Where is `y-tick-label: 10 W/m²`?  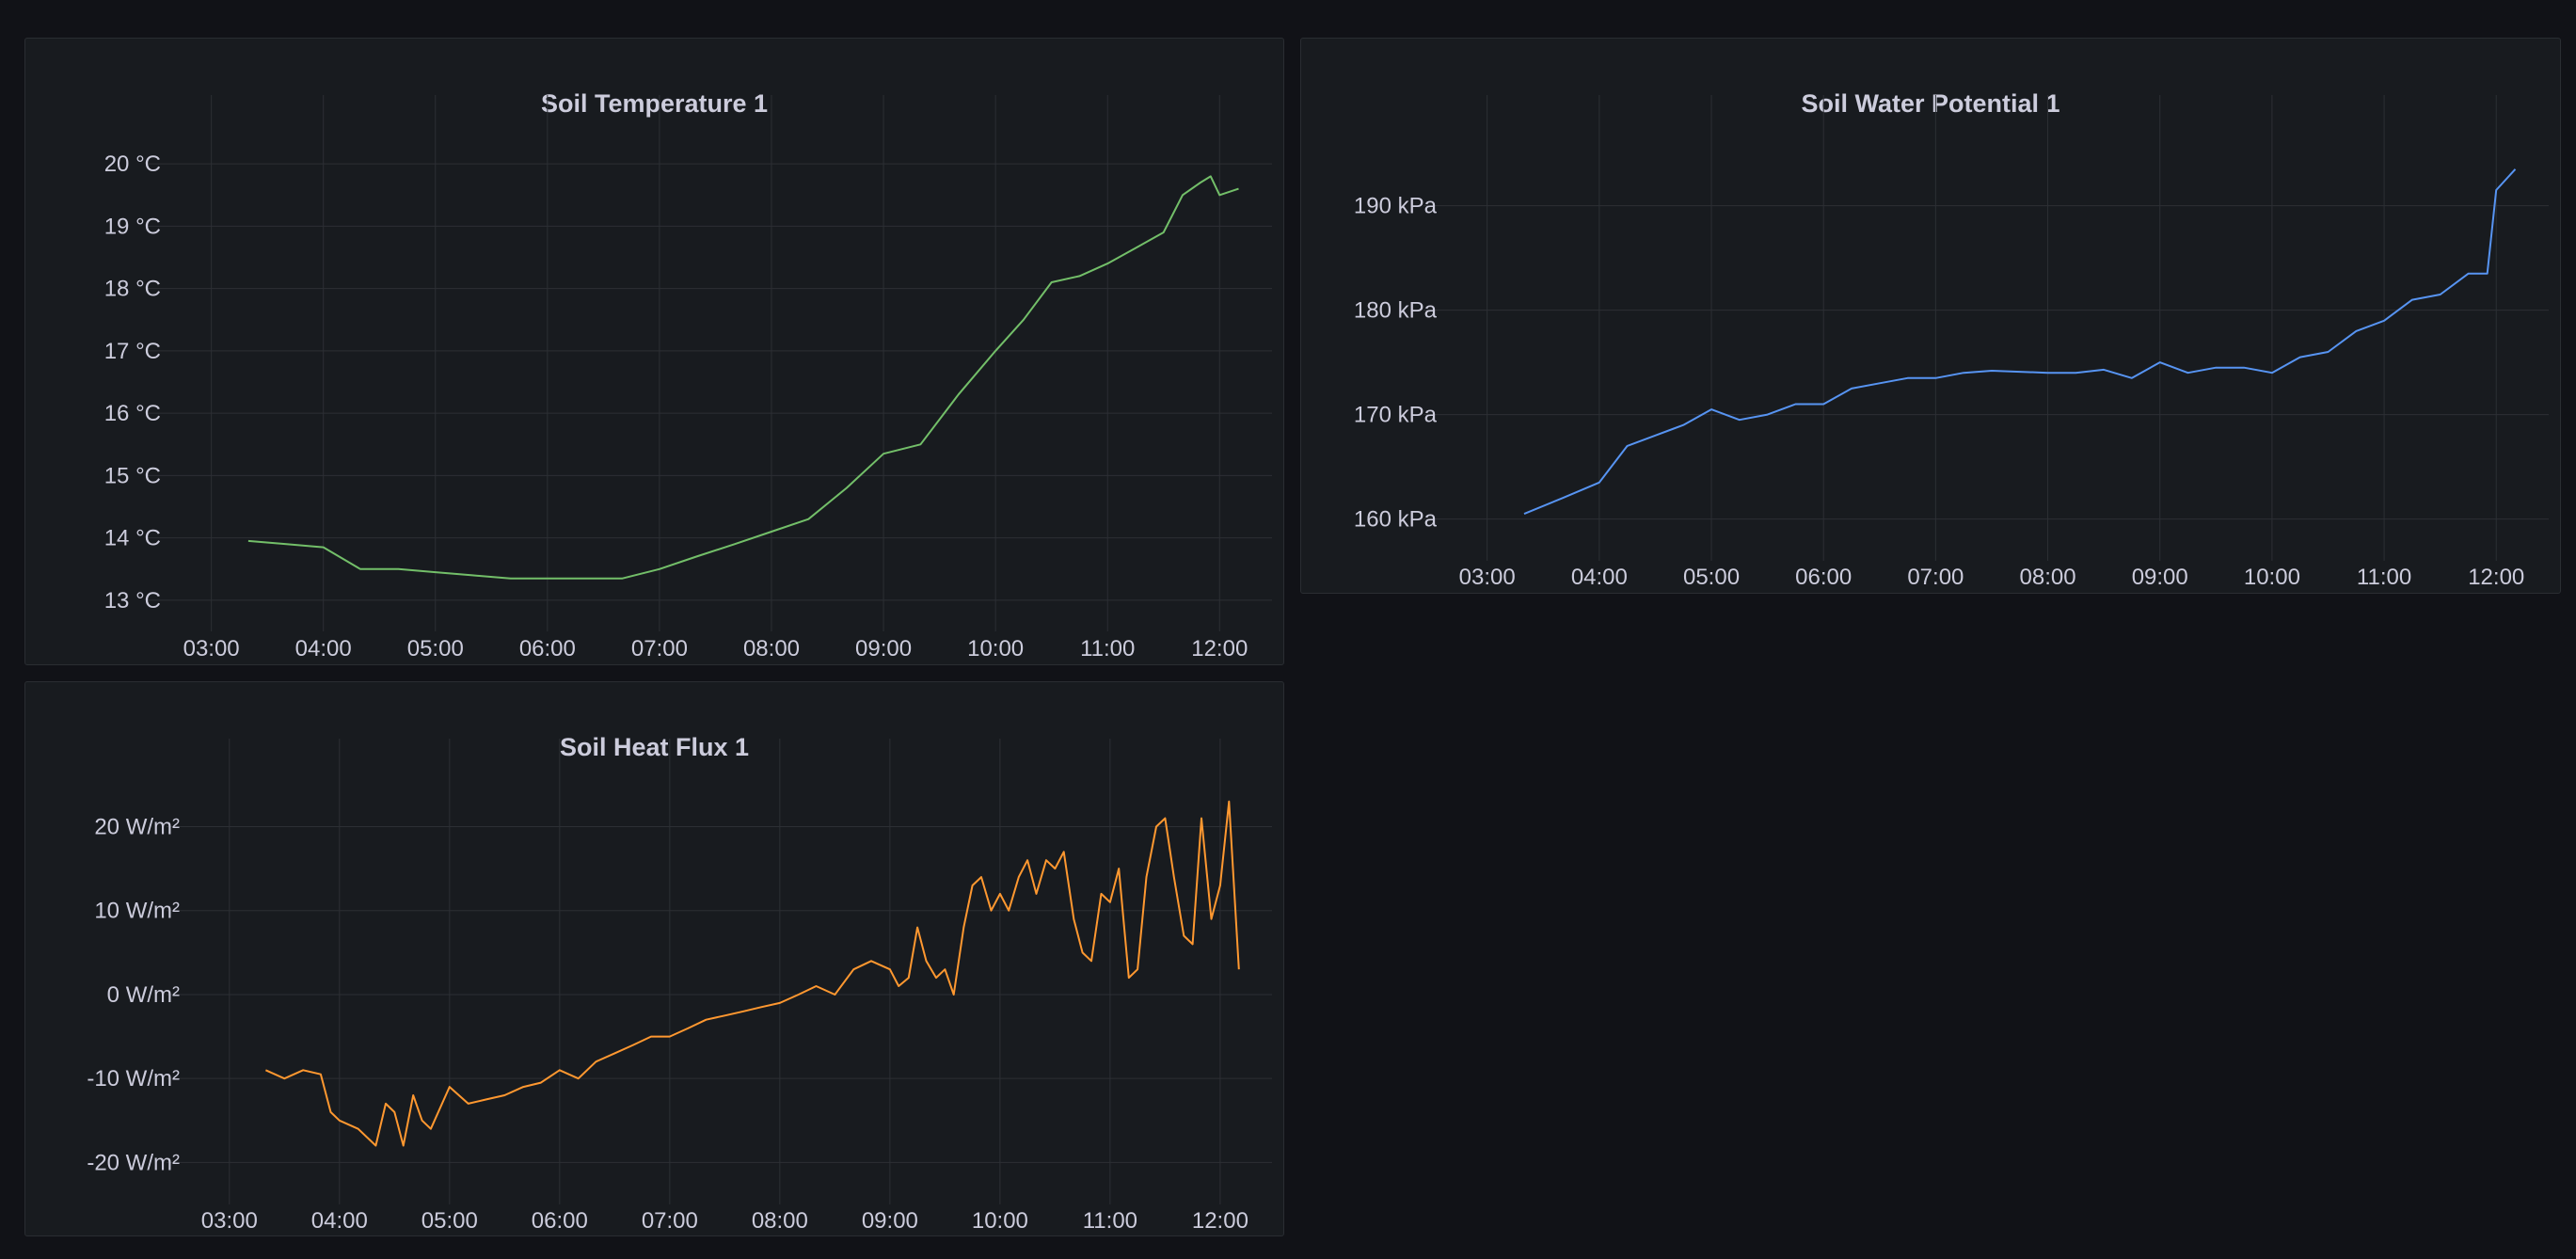
y-tick-label: 10 W/m² is located at coordinates (137, 911).